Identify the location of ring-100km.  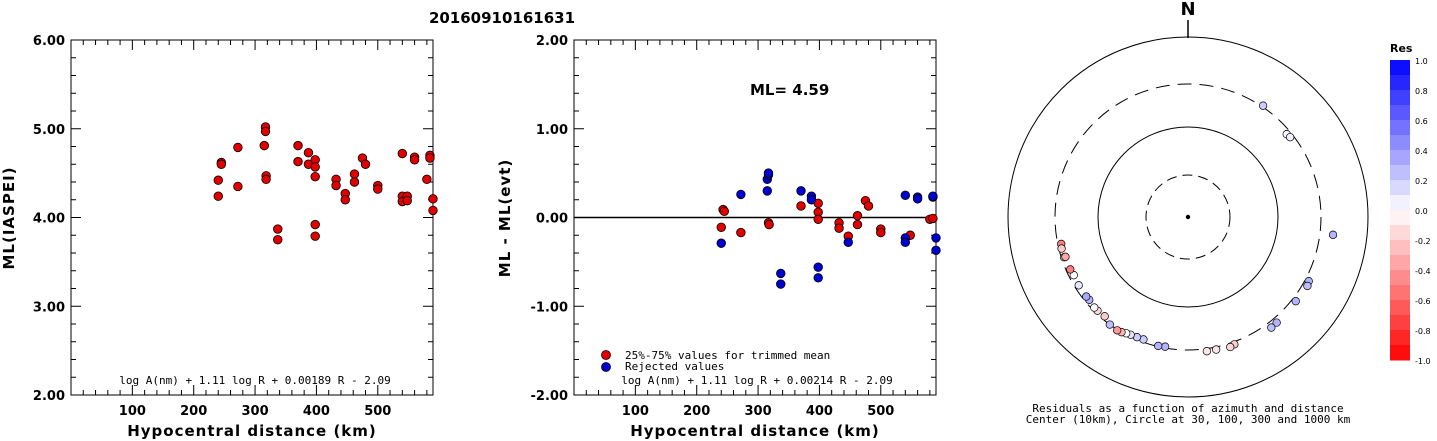
(1188, 217).